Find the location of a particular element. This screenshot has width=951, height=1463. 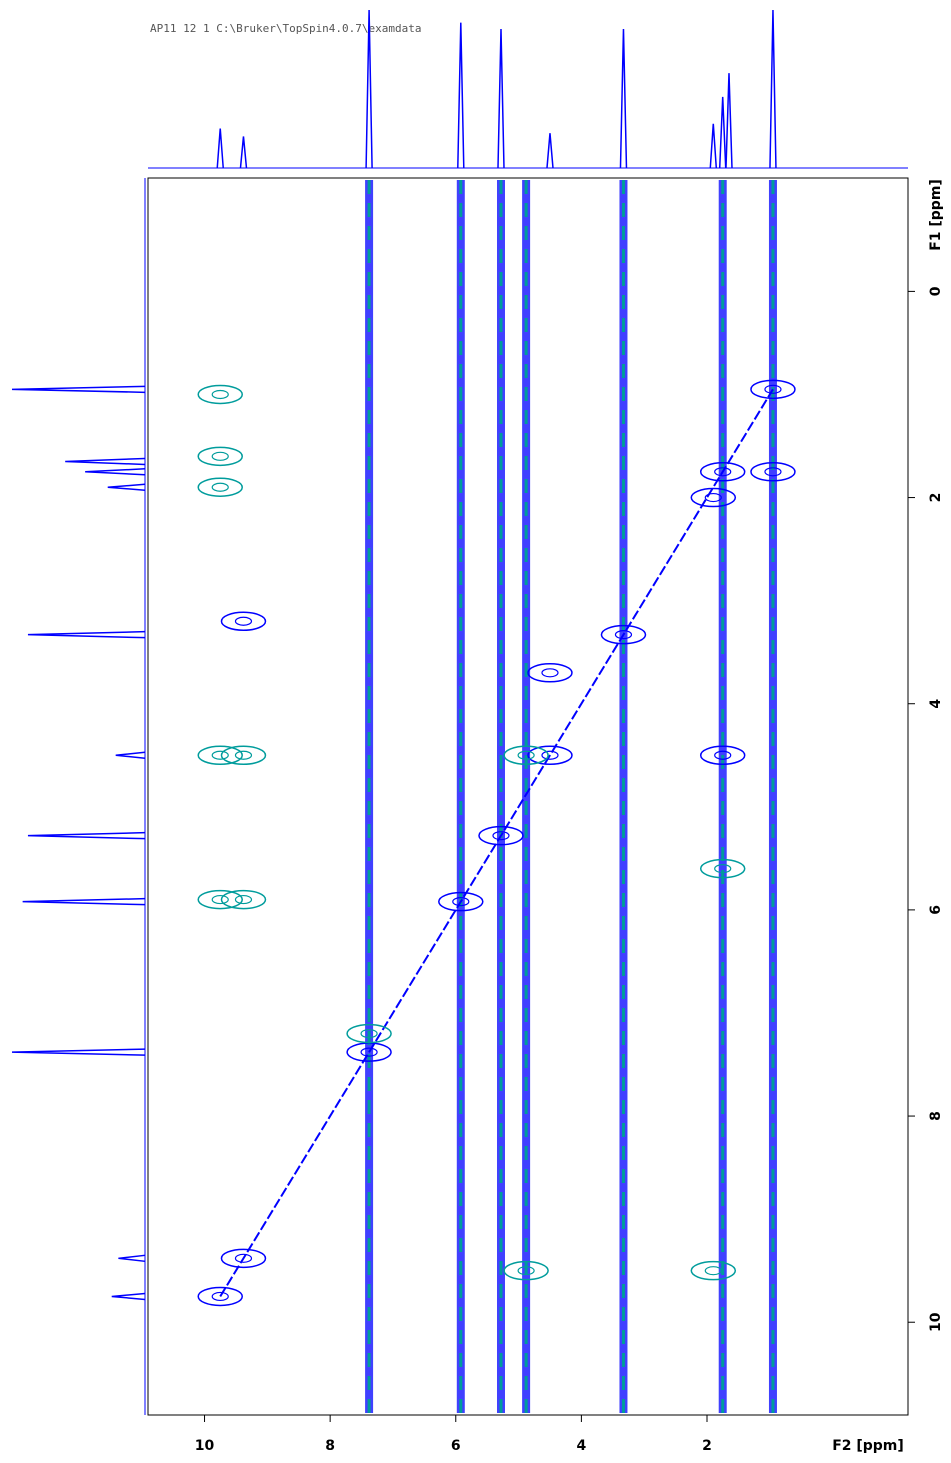

x-tick-label: 10 is located at coordinates (205, 1446).